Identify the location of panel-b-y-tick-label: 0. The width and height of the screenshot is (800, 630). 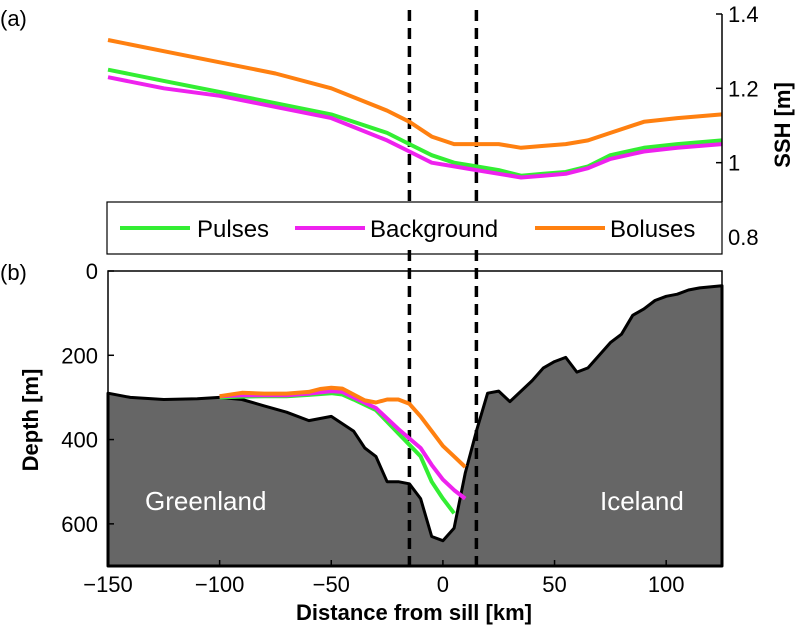
(92, 271).